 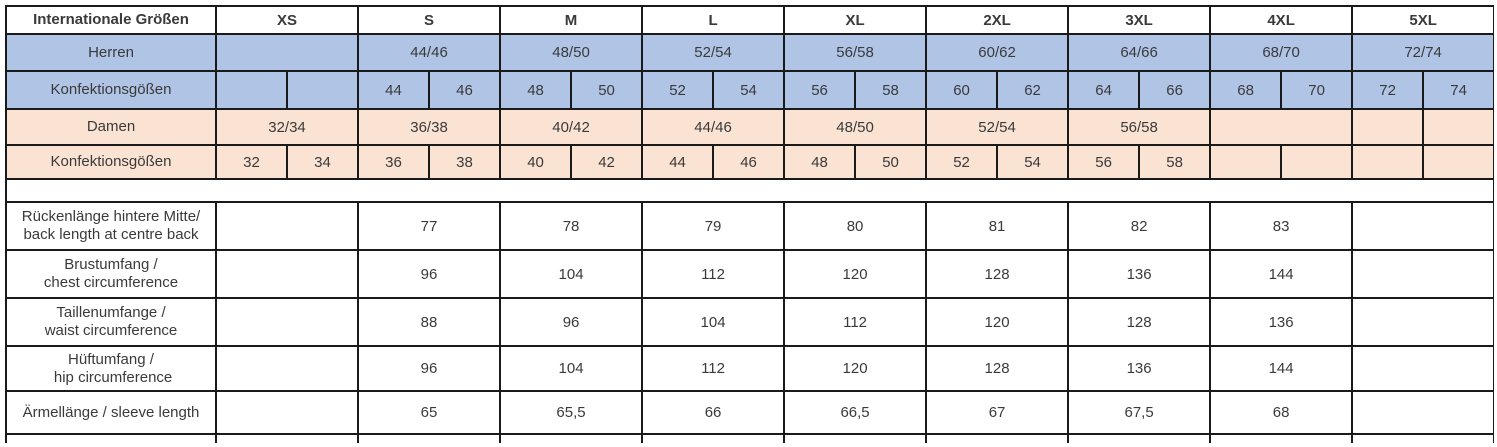 I want to click on herren-row-cell: 72/74, so click(x=1422, y=52).